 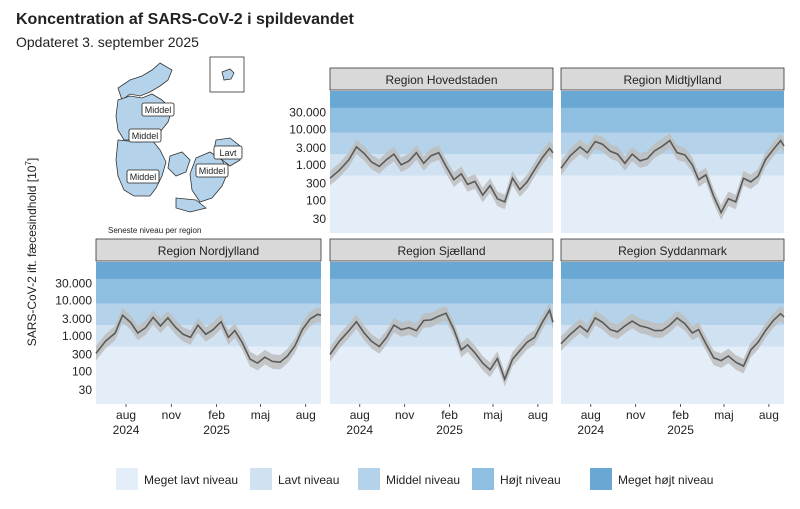 I want to click on syddanmark-shape, so click(x=141, y=168).